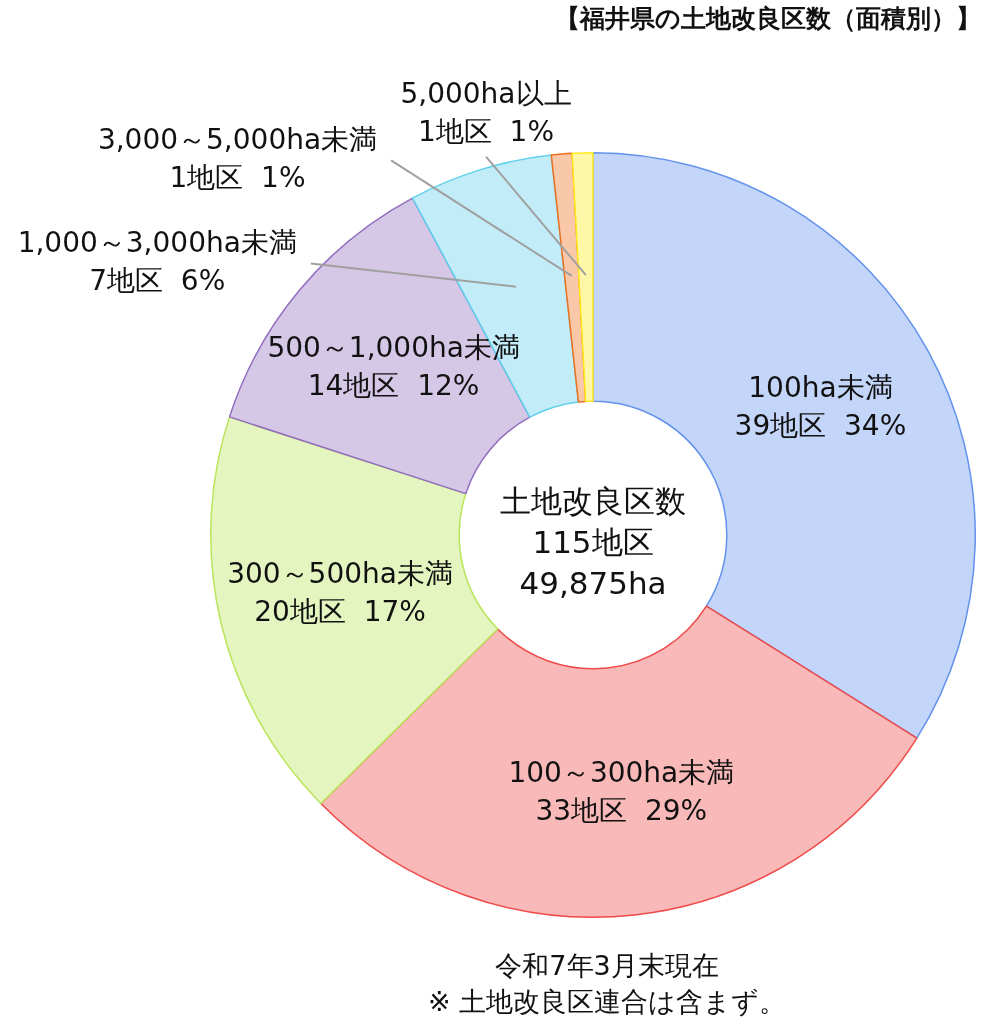 This screenshot has height=1024, width=981. What do you see at coordinates (340, 574) in the screenshot?
I see `slice-label: 300～500ha未満` at bounding box center [340, 574].